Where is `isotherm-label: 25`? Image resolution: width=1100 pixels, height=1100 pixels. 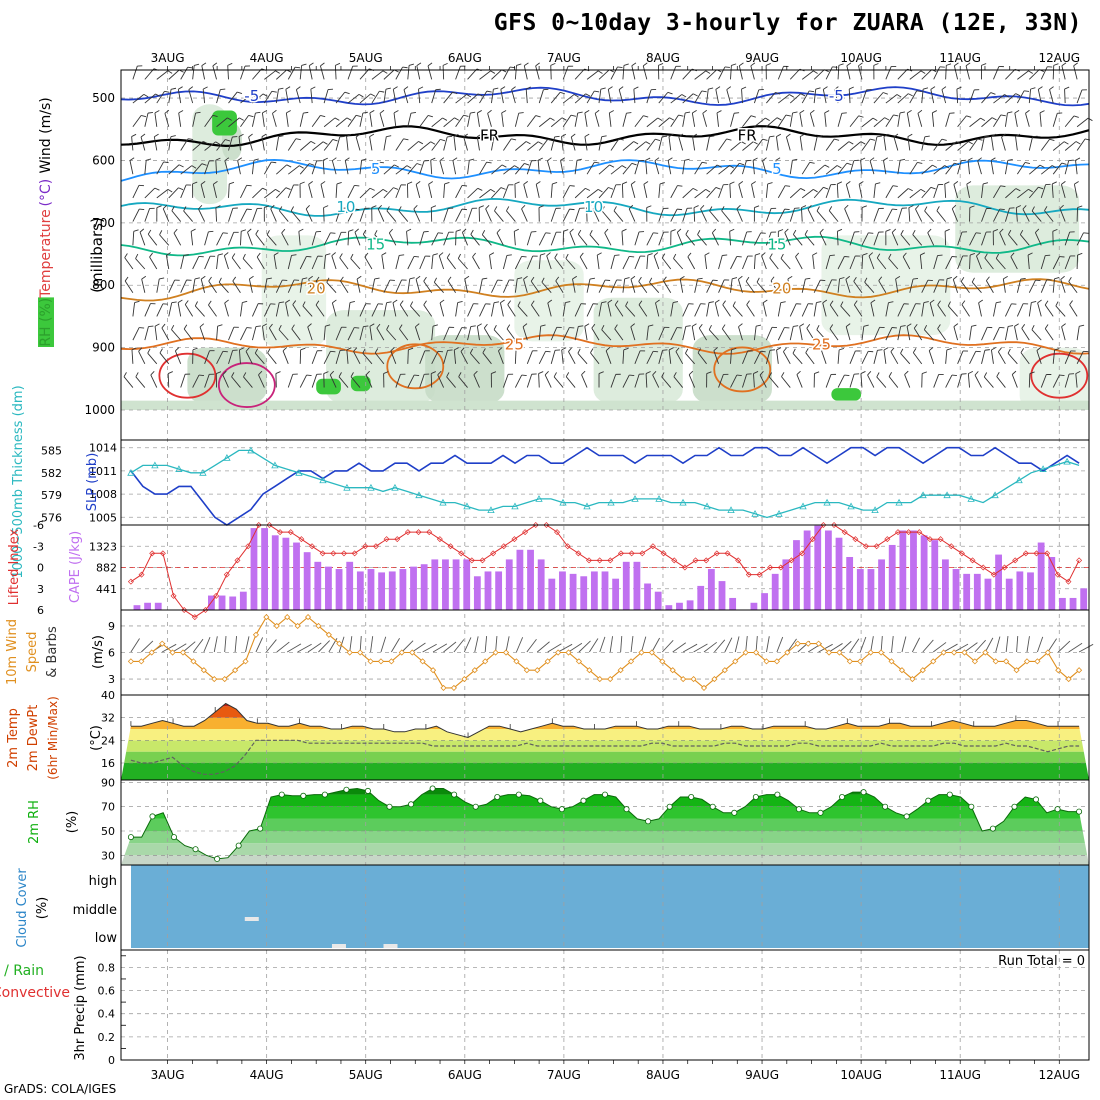
isotherm-label: 25 is located at coordinates (514, 344).